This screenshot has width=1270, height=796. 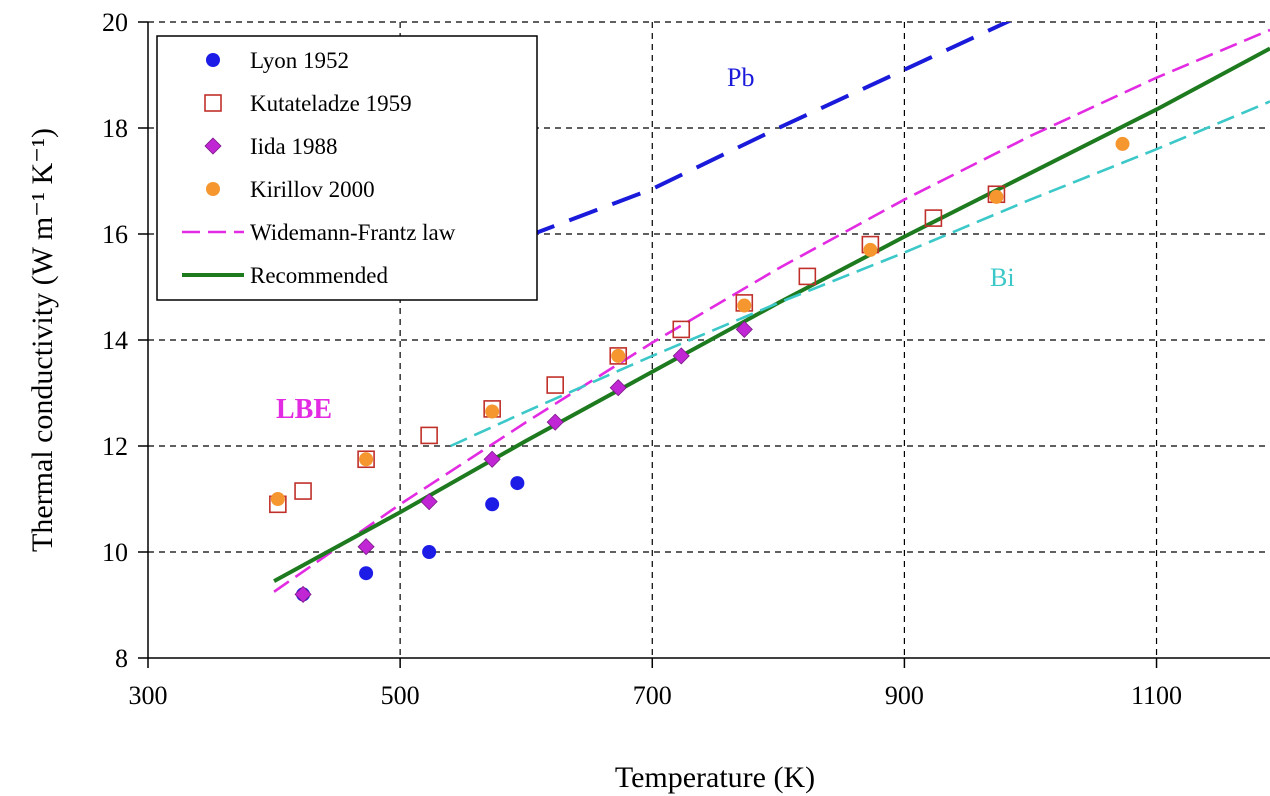 What do you see at coordinates (304, 409) in the screenshot?
I see `annotation-lbe: LBE` at bounding box center [304, 409].